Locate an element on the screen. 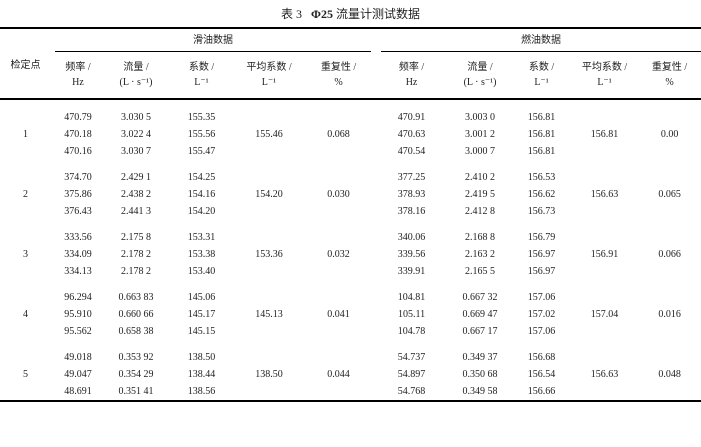 This screenshot has height=447, width=701. repeatability-fuel: 0.048 is located at coordinates (669, 374).